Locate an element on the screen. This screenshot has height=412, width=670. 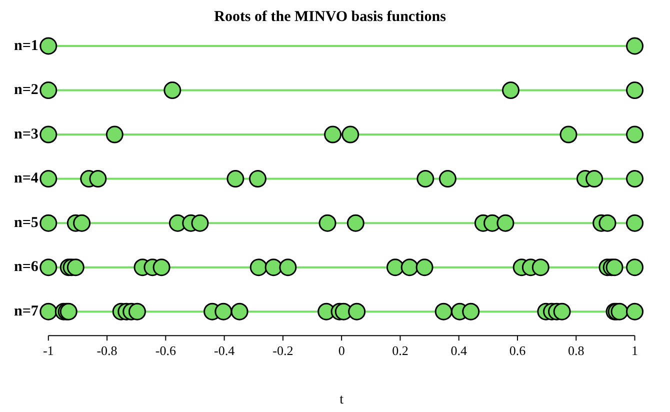
x-tick-label: 1 is located at coordinates (635, 350).